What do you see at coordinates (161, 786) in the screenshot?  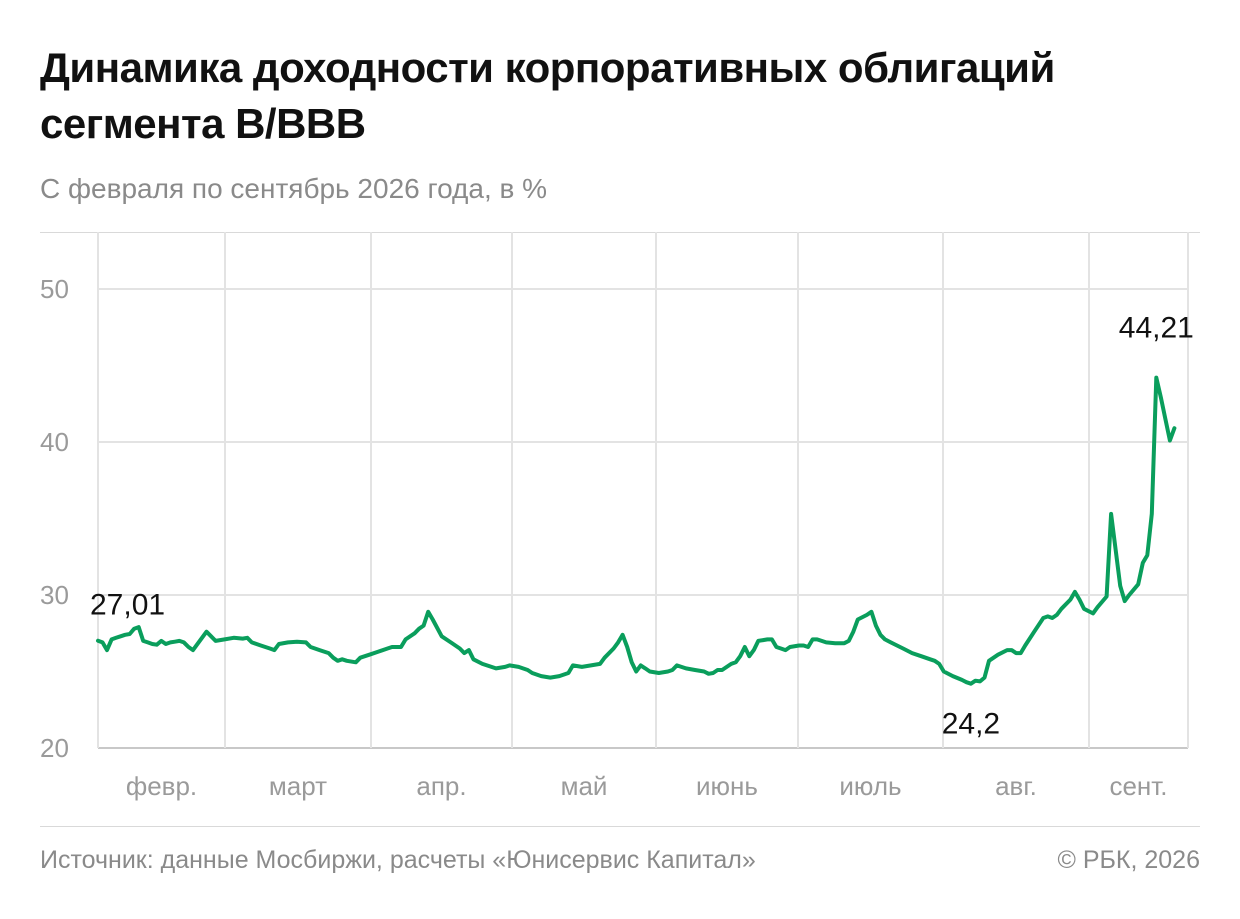 I see `x-tick-label: февр.` at bounding box center [161, 786].